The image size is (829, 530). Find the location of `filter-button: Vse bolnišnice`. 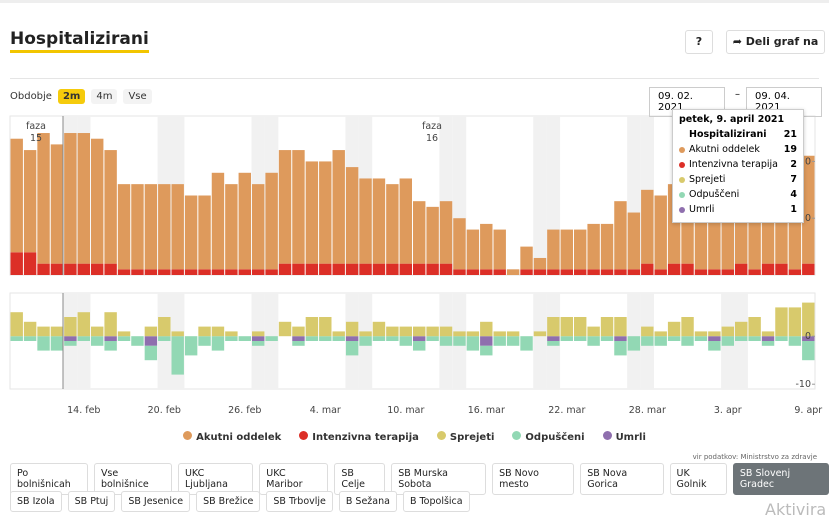

filter-button: Vse bolnišnice is located at coordinates (132, 479).